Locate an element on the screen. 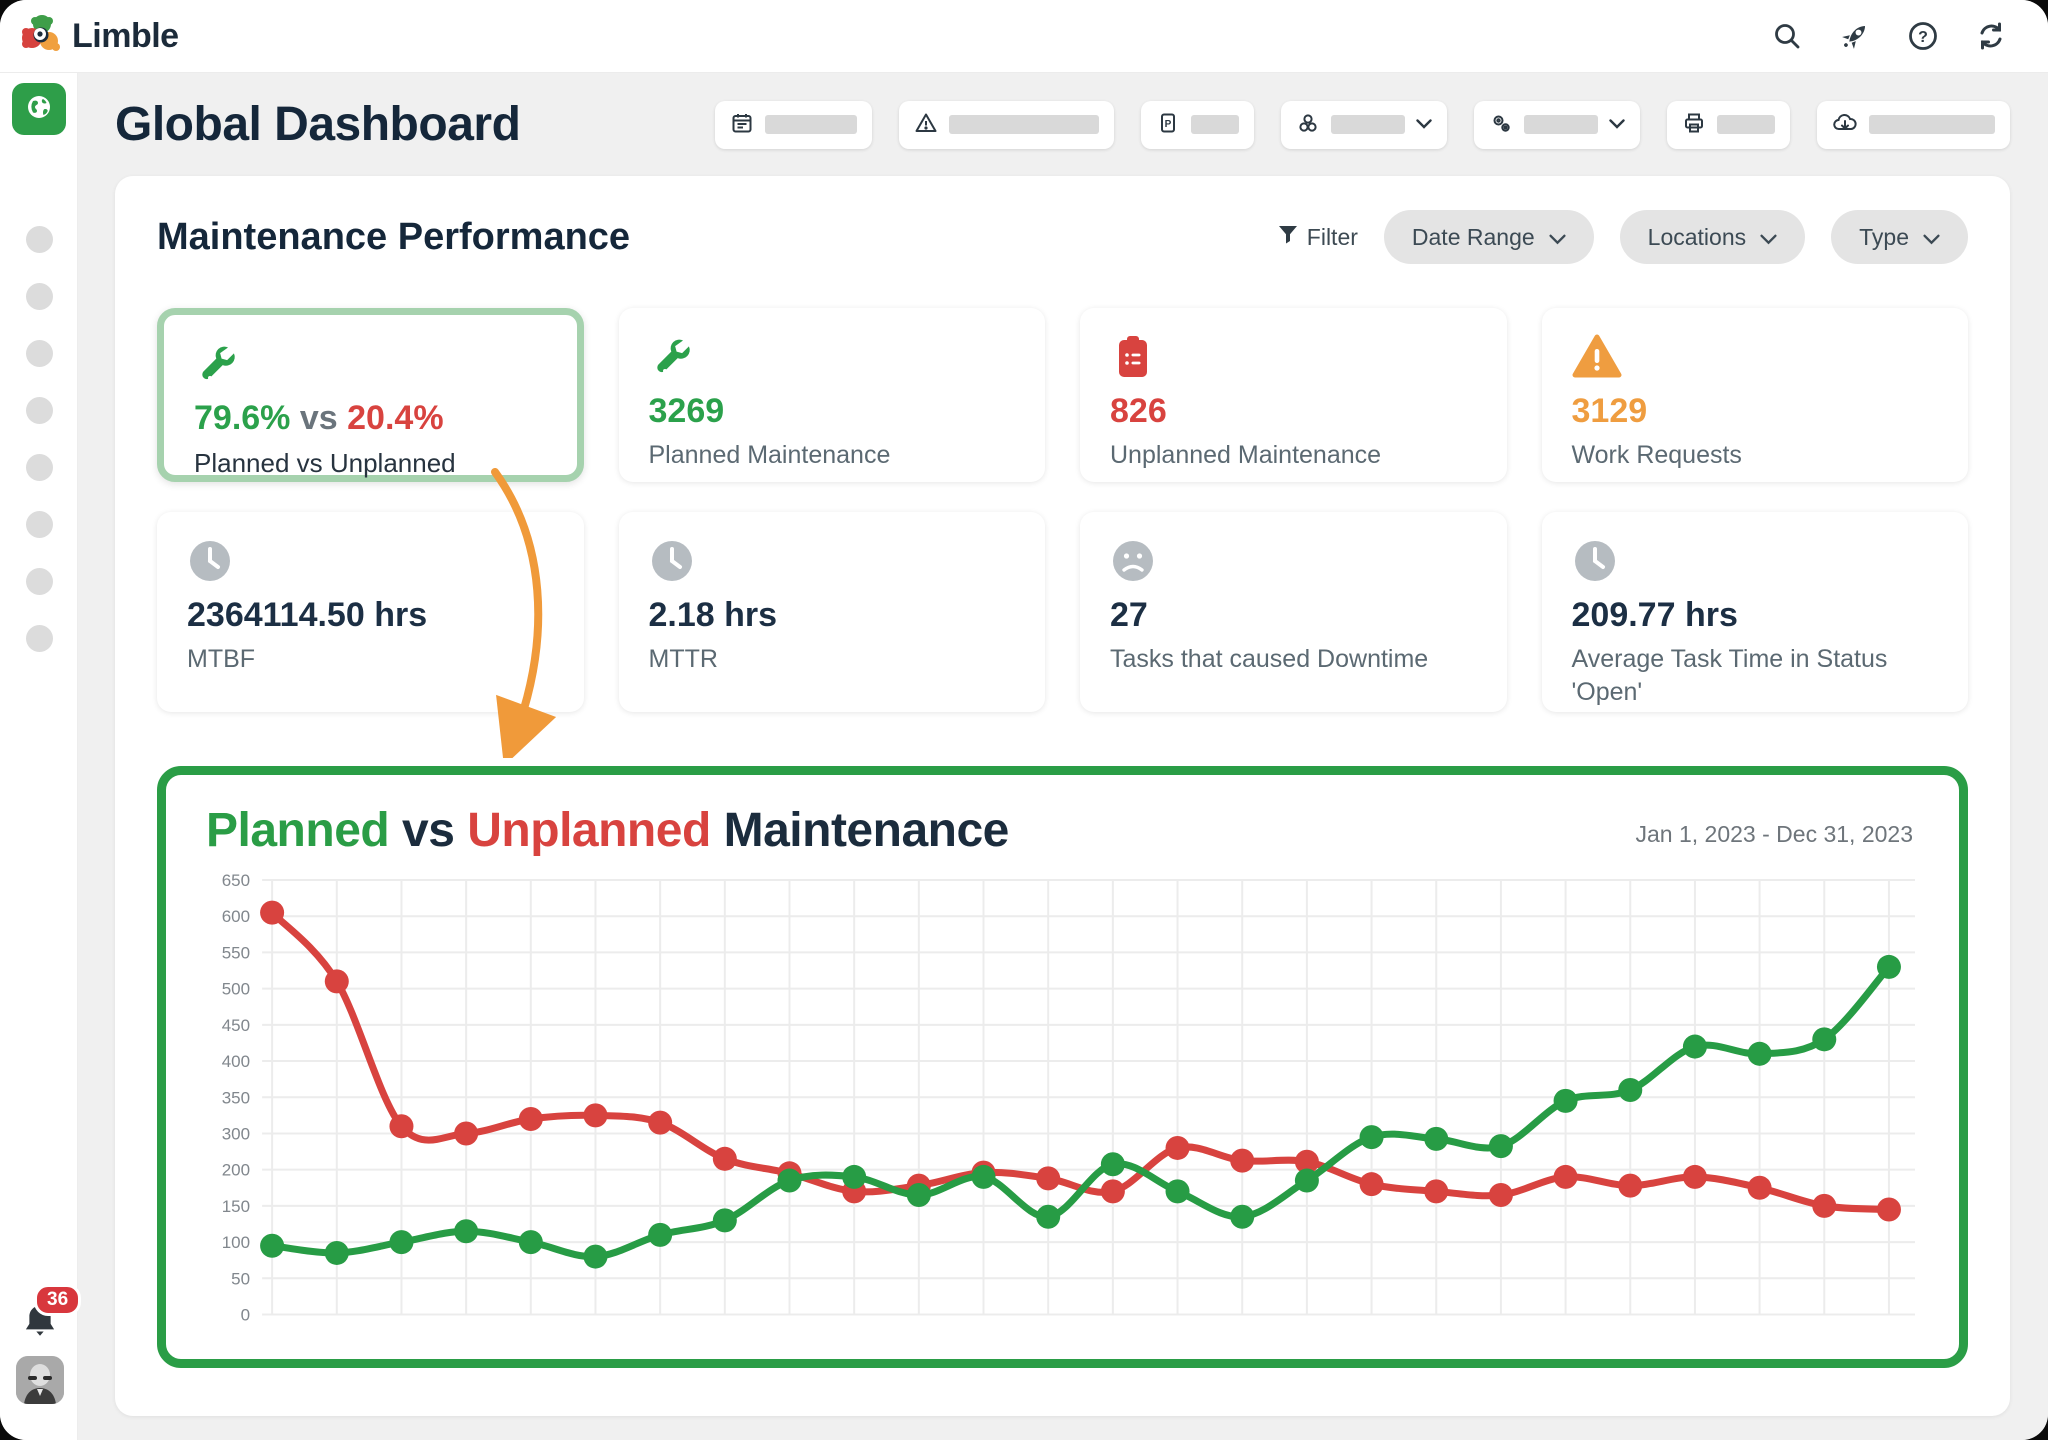 This screenshot has width=2048, height=1440. kpi-label: Average Task Time in Status 'Open' is located at coordinates (1729, 675).